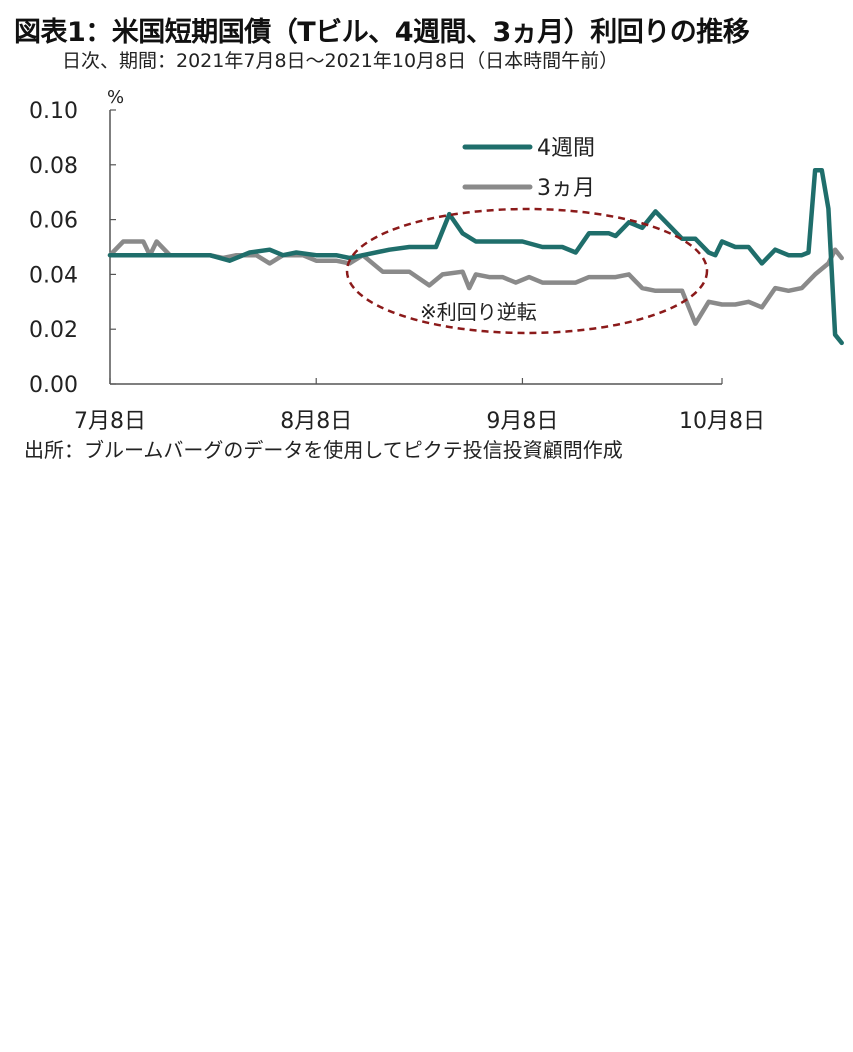 The height and width of the screenshot is (1052, 853). What do you see at coordinates (566, 148) in the screenshot?
I see `legend-label: 4週間` at bounding box center [566, 148].